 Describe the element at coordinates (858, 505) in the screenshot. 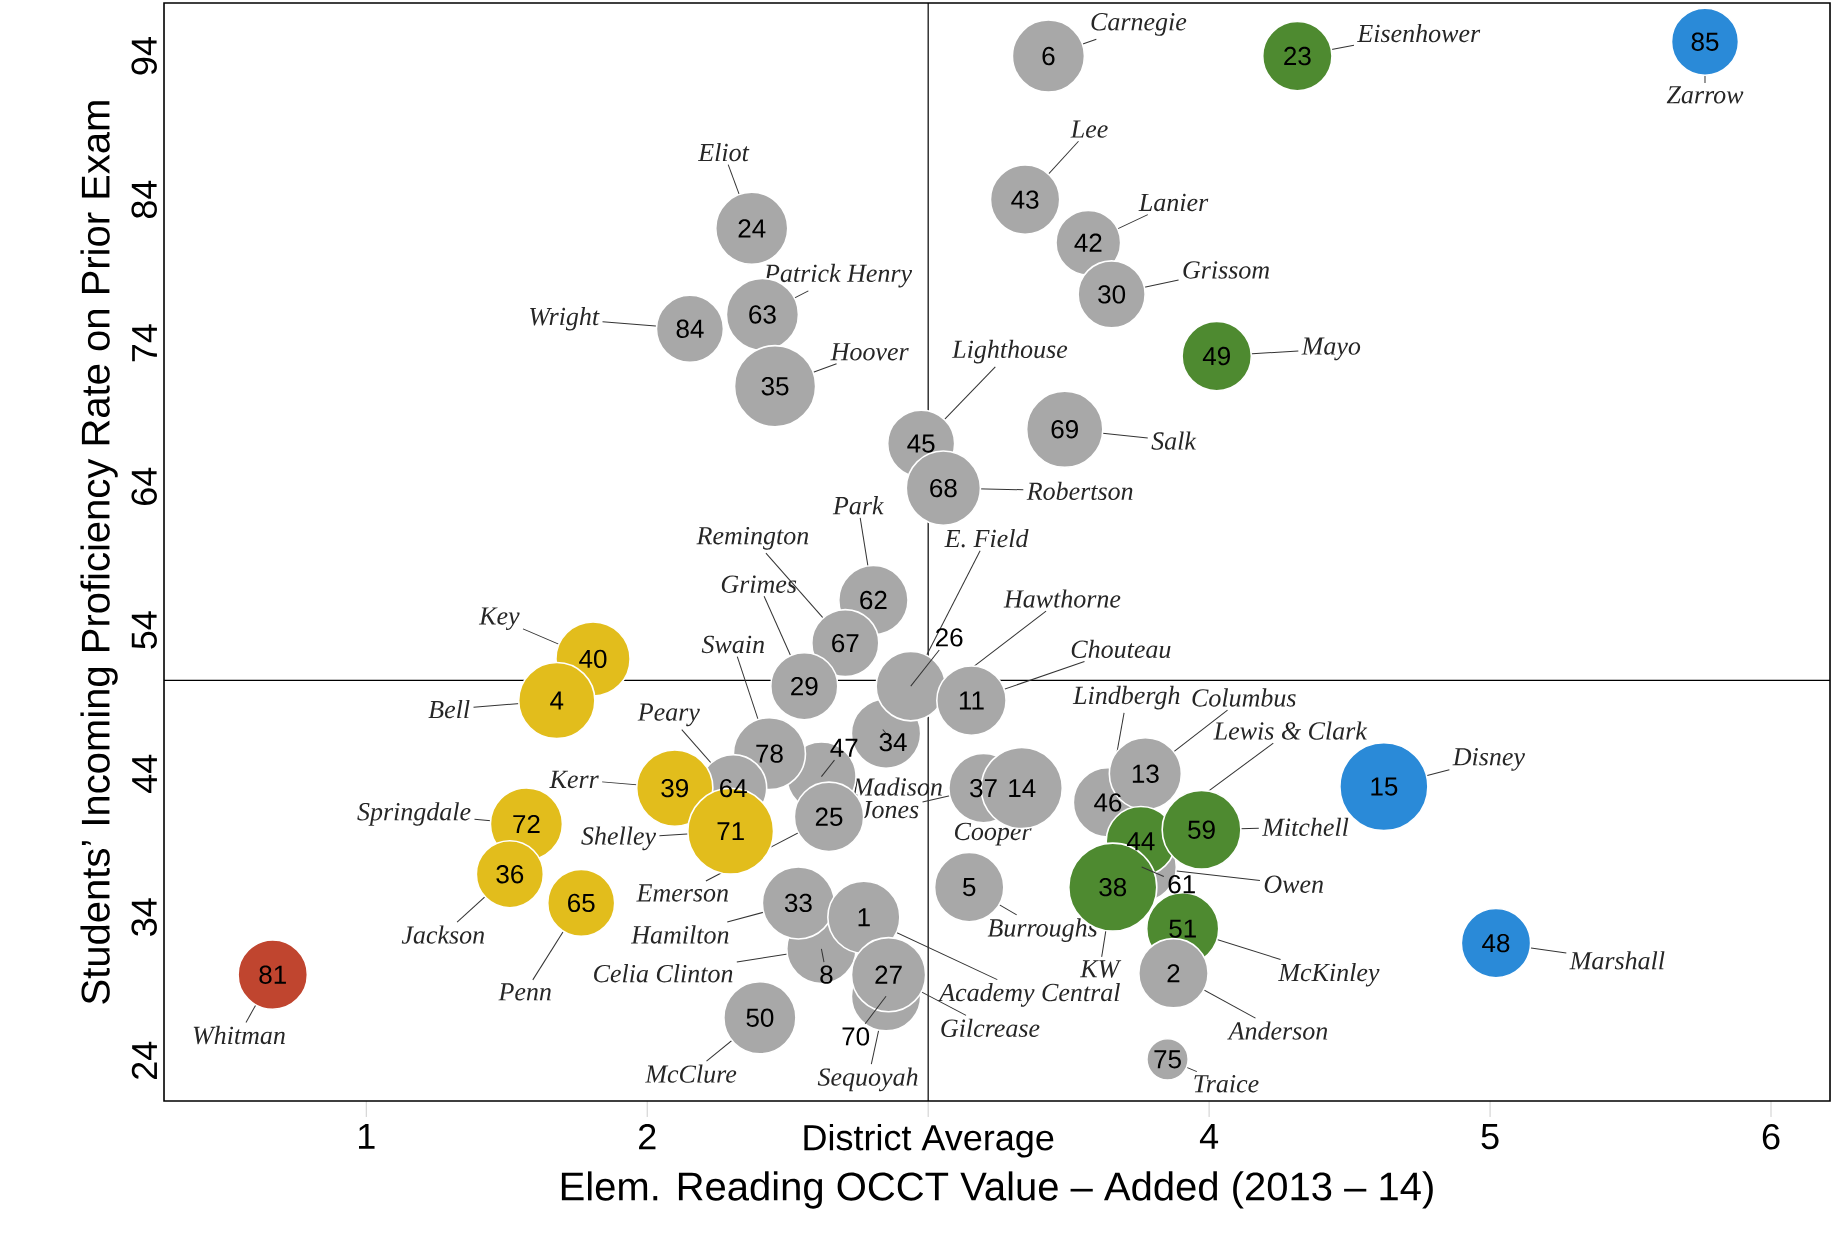

I see `annotation: Park` at that location.